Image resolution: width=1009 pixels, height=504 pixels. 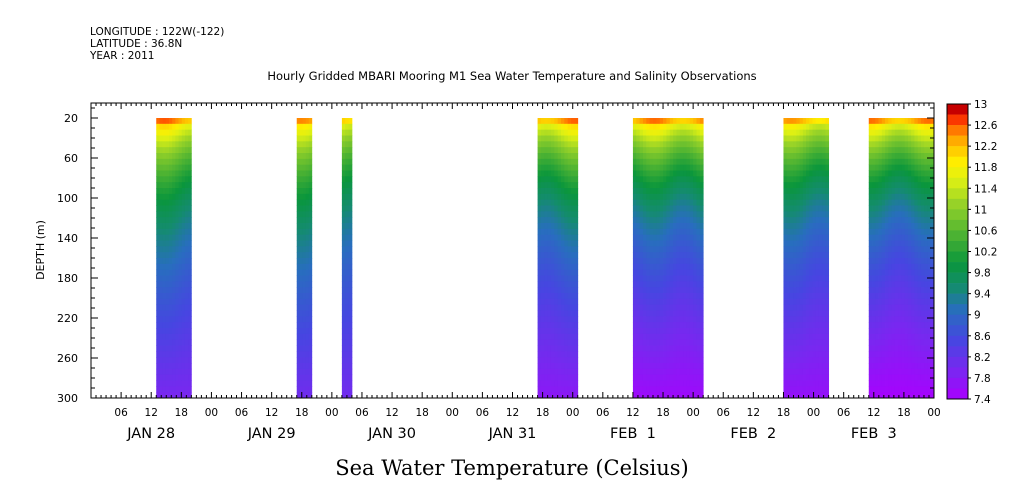 What do you see at coordinates (957, 373) in the screenshot?
I see `colorbar-bin` at bounding box center [957, 373].